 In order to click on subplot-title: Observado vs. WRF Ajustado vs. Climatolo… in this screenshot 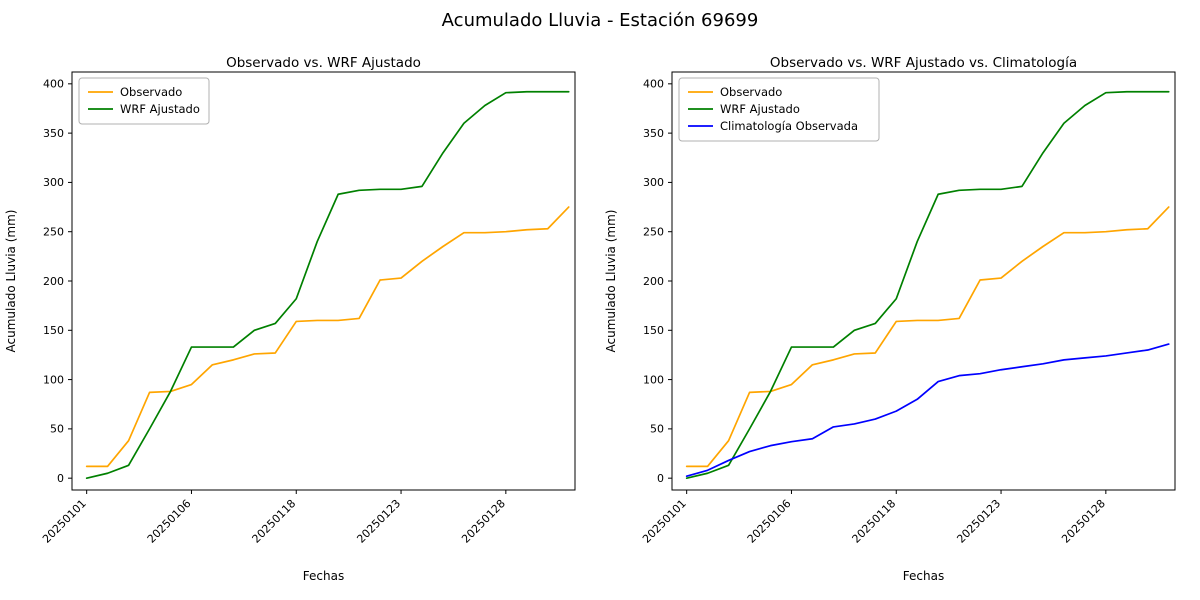, I will do `click(923, 63)`.